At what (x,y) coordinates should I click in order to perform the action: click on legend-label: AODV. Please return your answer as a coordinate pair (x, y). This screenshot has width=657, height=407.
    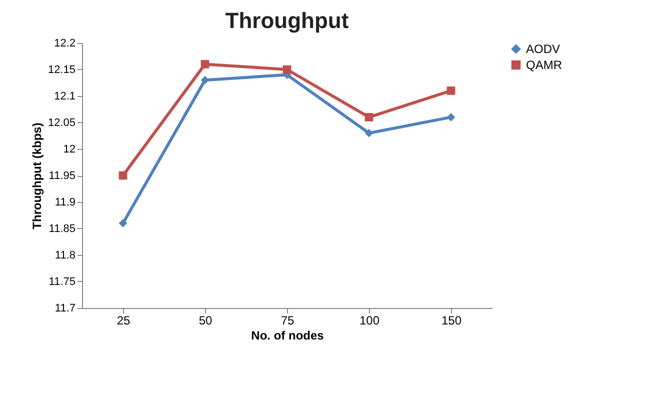
    Looking at the image, I should click on (543, 49).